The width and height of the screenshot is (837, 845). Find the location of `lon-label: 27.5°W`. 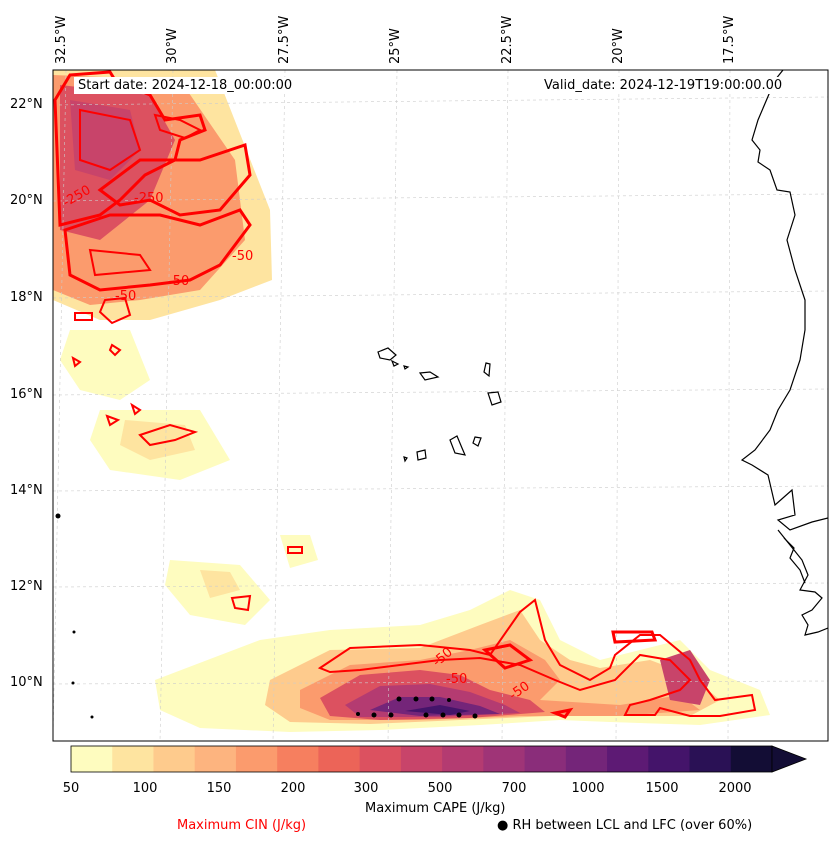

lon-label: 27.5°W is located at coordinates (284, 39).